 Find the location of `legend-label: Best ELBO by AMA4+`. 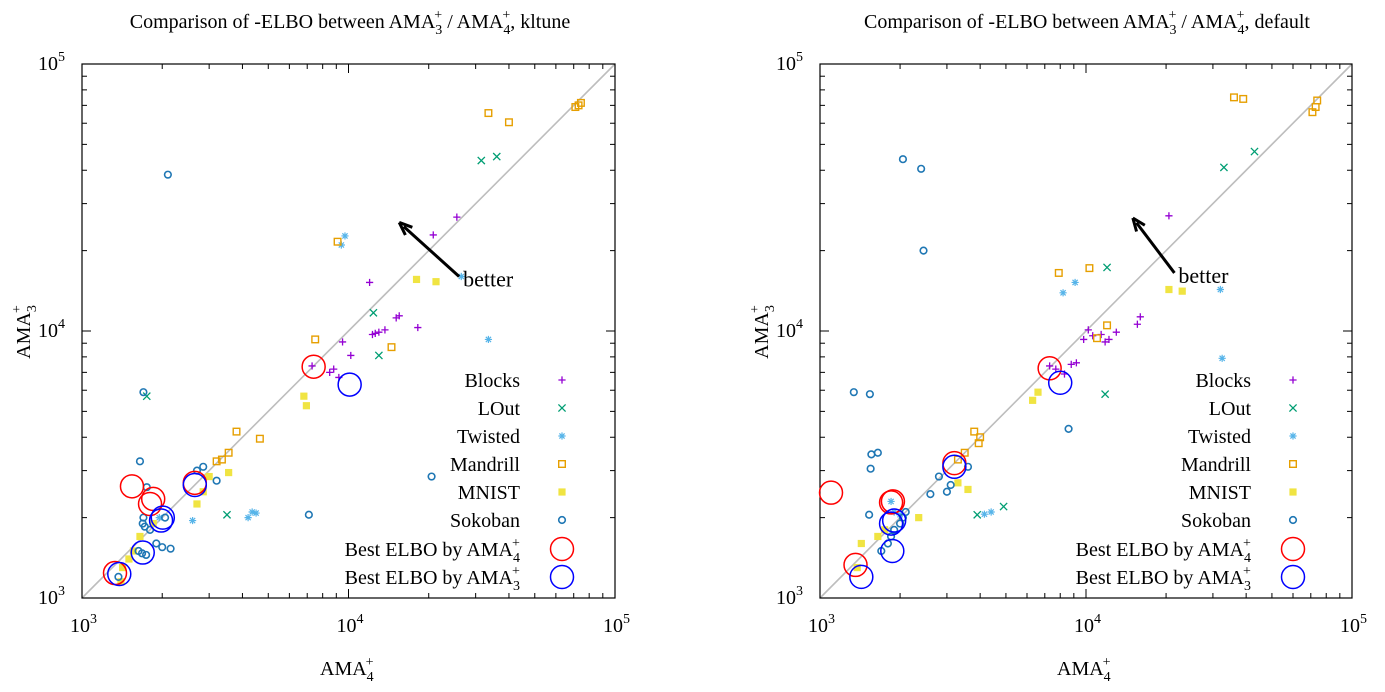

legend-label: Best ELBO by AMA4+ is located at coordinates (1163, 551).